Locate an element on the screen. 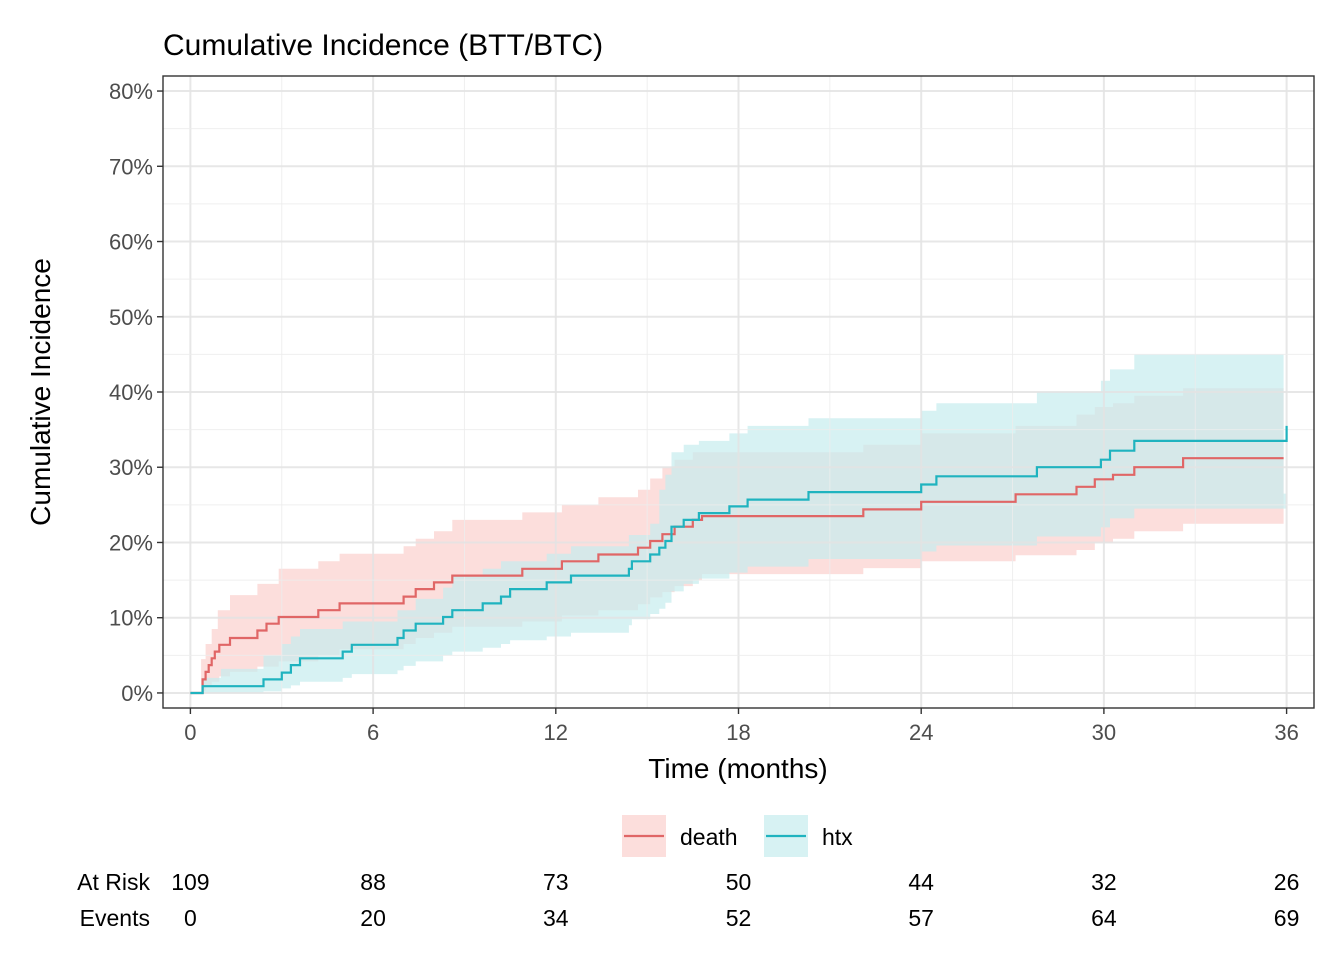 The width and height of the screenshot is (1344, 960). x-tick-label: 0 is located at coordinates (190, 732).